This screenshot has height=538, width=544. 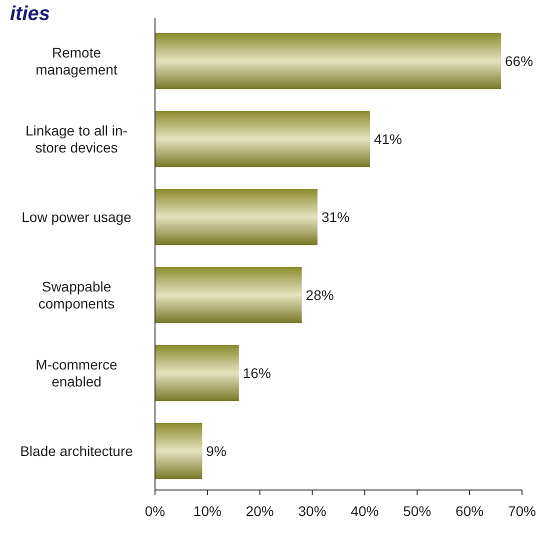 What do you see at coordinates (216, 450) in the screenshot?
I see `data-label: 9%` at bounding box center [216, 450].